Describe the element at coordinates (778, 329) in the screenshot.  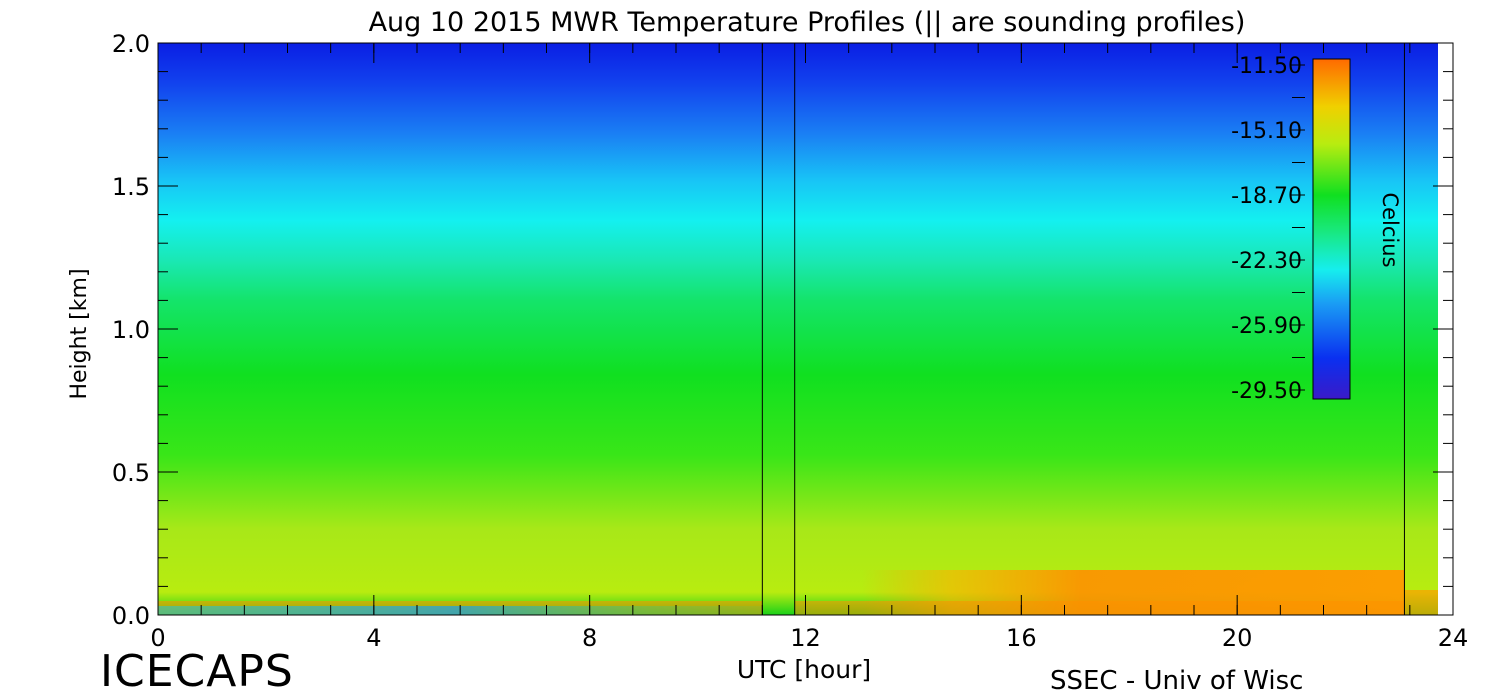
I see `sounding-gap-strip` at that location.